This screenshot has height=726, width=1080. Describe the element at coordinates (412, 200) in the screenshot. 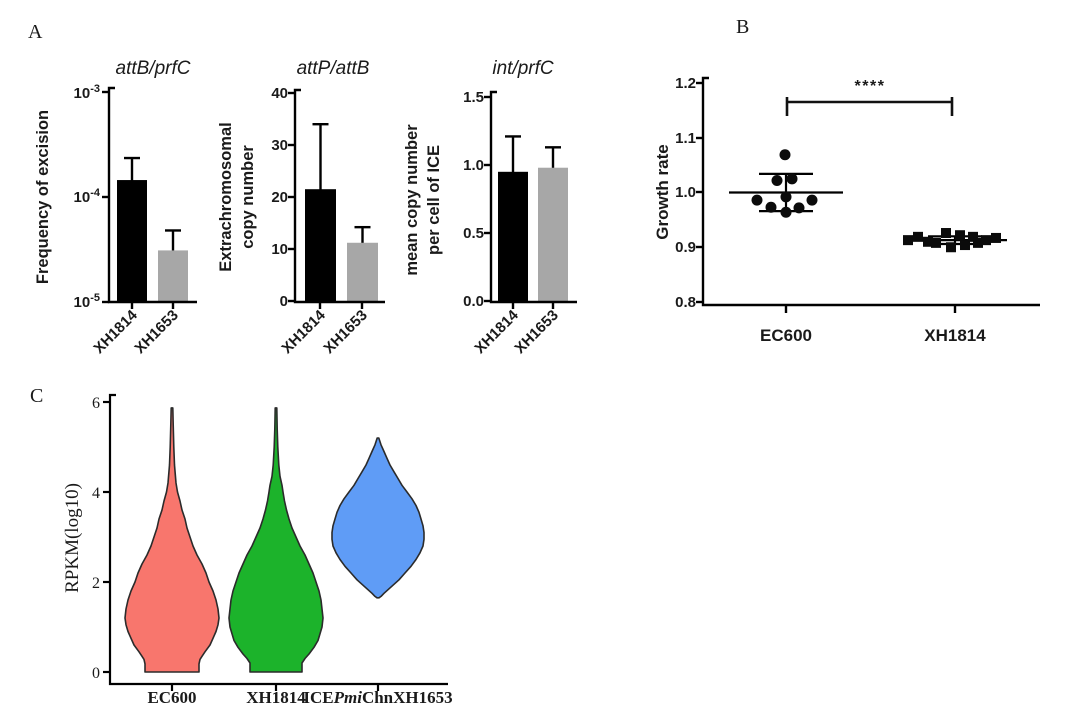

I see `chart3-ylabel-line1: mean copy number` at that location.